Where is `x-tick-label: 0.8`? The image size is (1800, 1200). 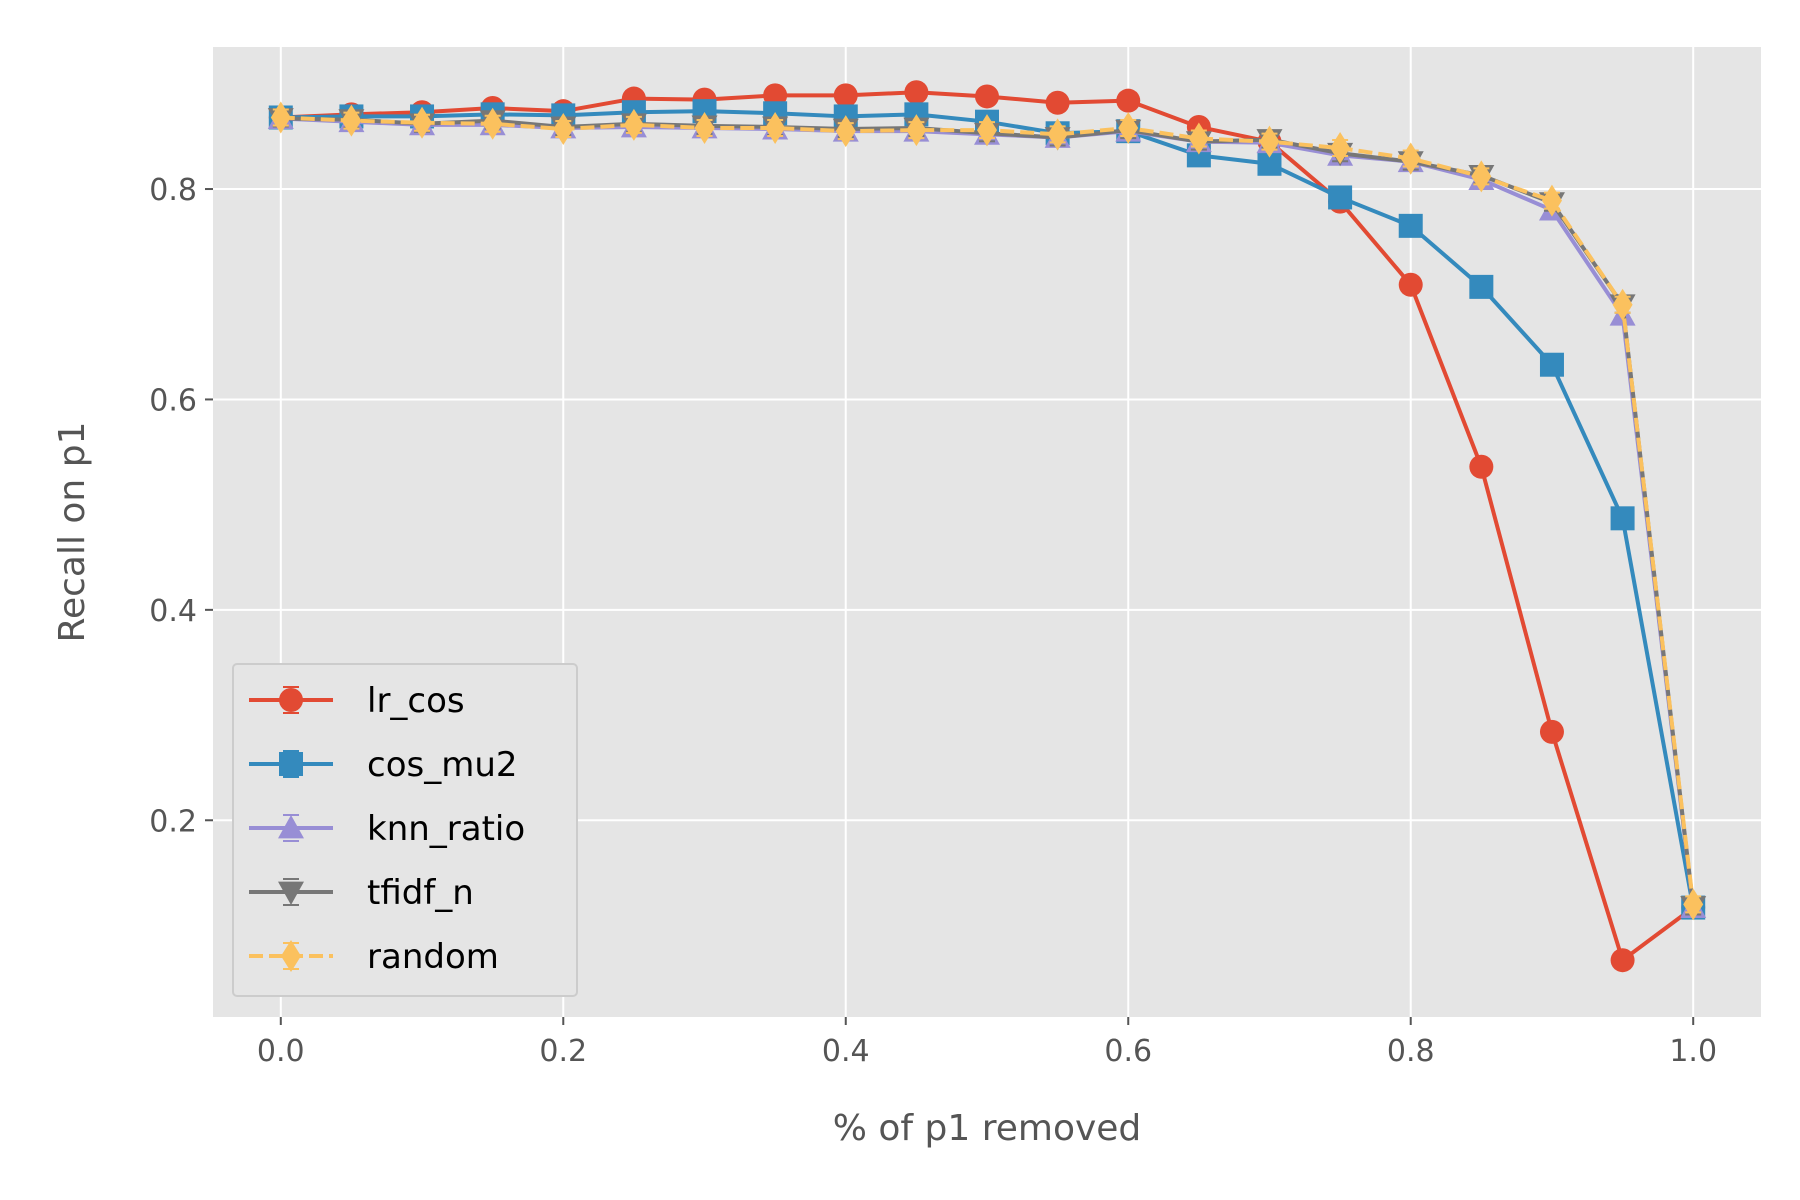 x-tick-label: 0.8 is located at coordinates (1411, 1051).